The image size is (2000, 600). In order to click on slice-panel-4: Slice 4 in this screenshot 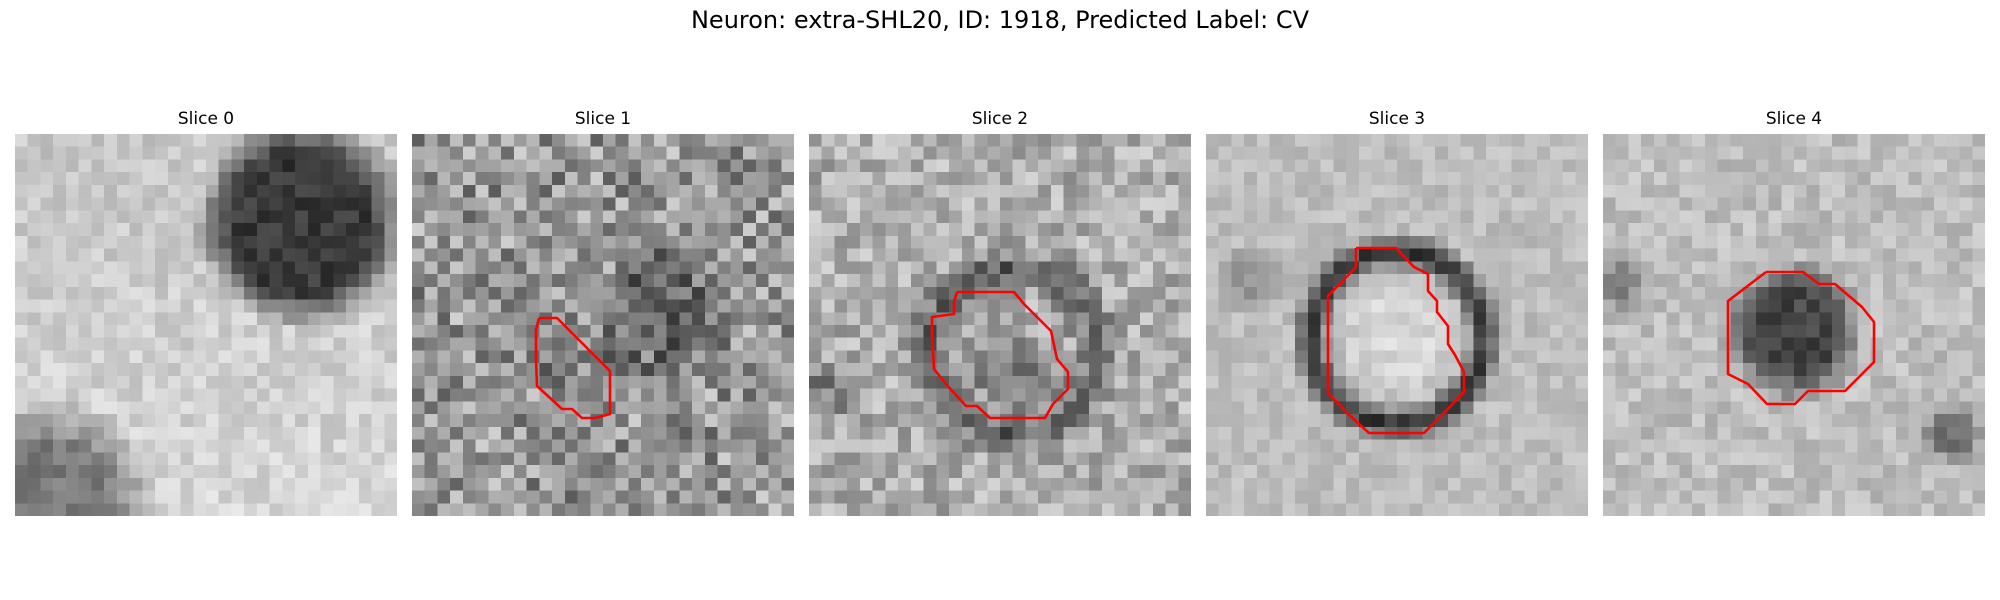, I will do `click(1794, 312)`.